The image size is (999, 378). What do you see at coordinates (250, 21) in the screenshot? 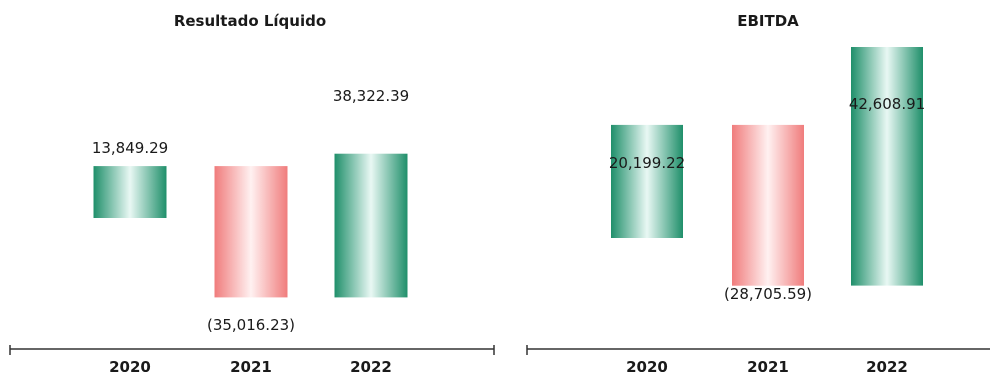
I see `chart-title: Resultado Líquido` at bounding box center [250, 21].